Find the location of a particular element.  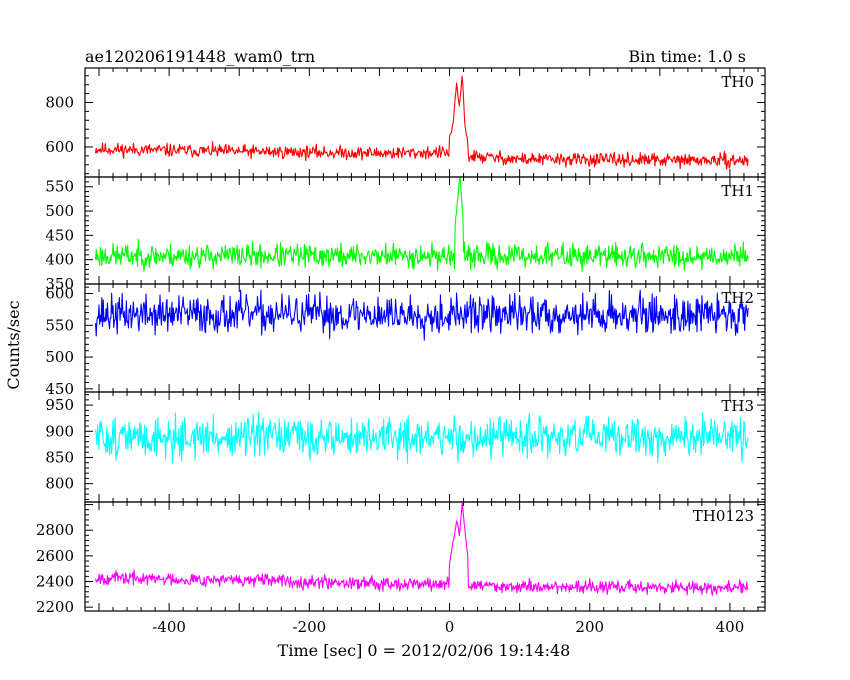

panel-name-label: TH3 is located at coordinates (737, 406).